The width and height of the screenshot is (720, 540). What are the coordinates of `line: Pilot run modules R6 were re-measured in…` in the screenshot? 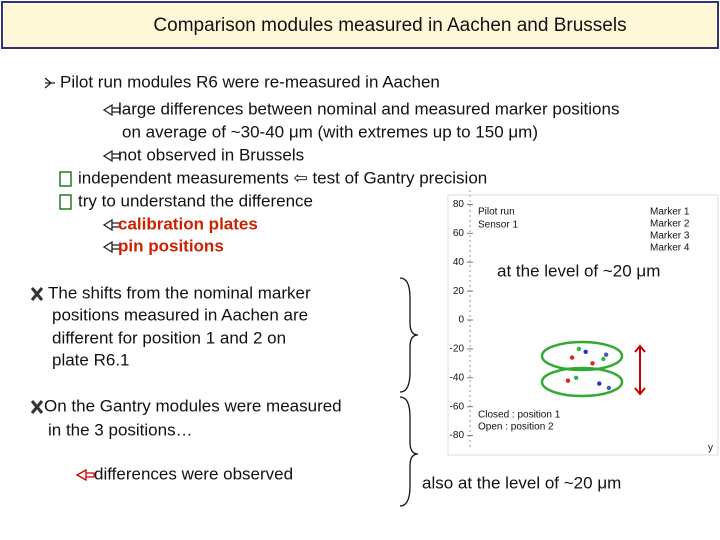 It's located at (250, 81).